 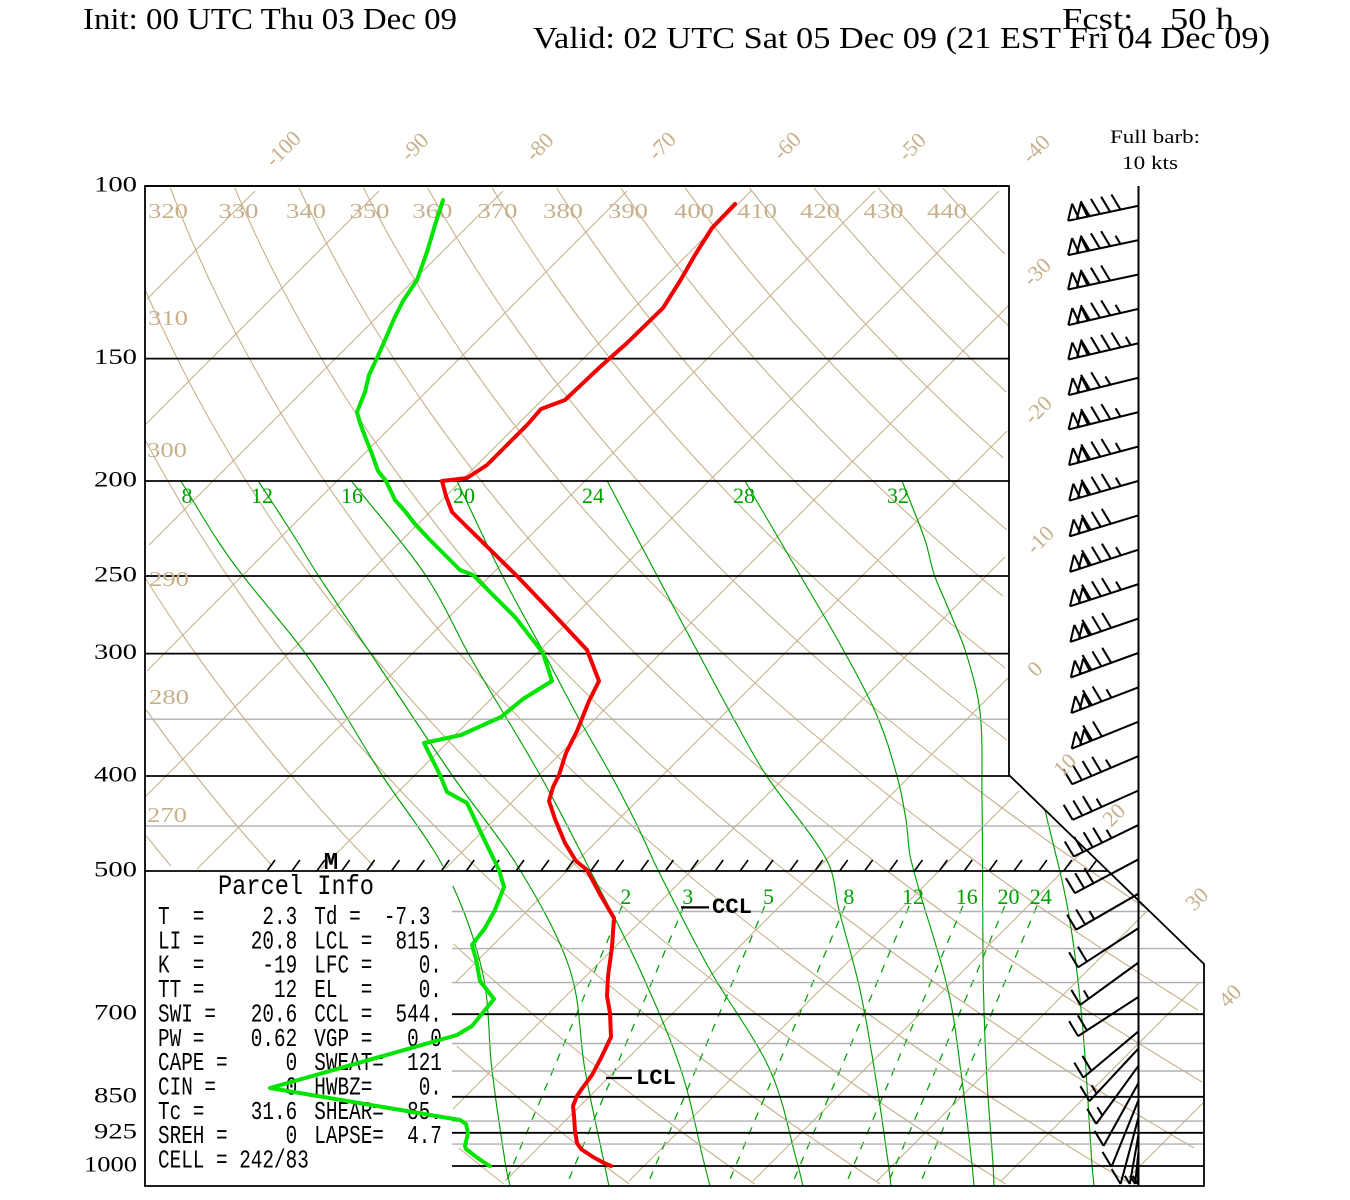 What do you see at coordinates (115, 574) in the screenshot?
I see `svg-text: 250` at bounding box center [115, 574].